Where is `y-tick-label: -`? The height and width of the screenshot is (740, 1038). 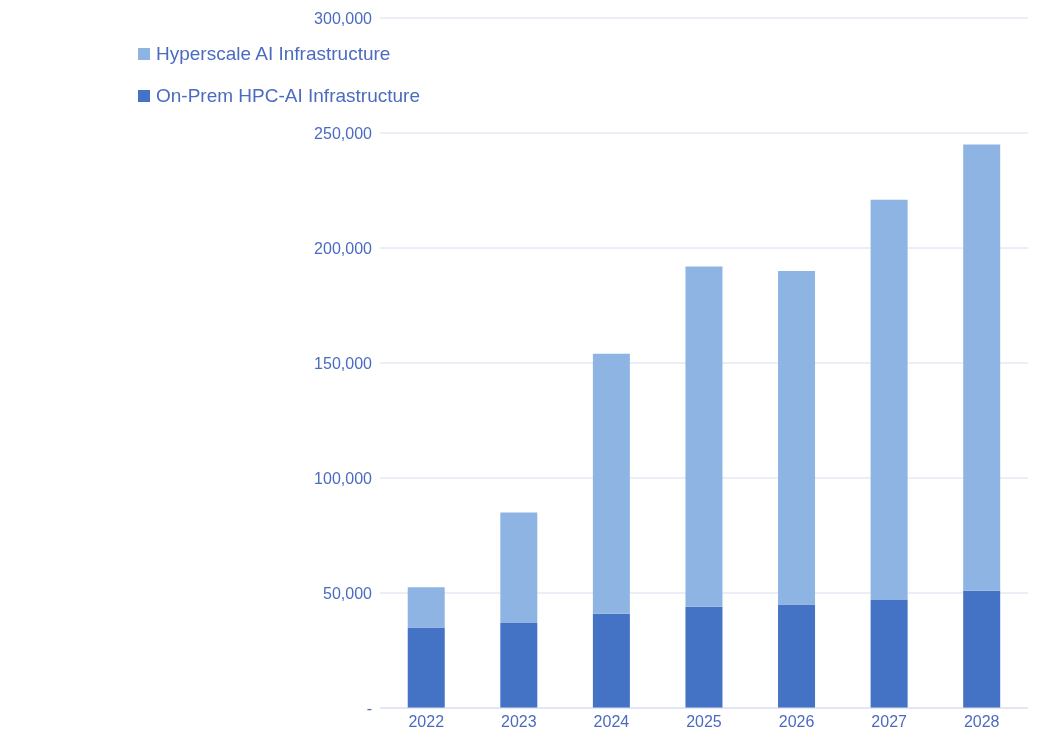 y-tick-label: - is located at coordinates (369, 708).